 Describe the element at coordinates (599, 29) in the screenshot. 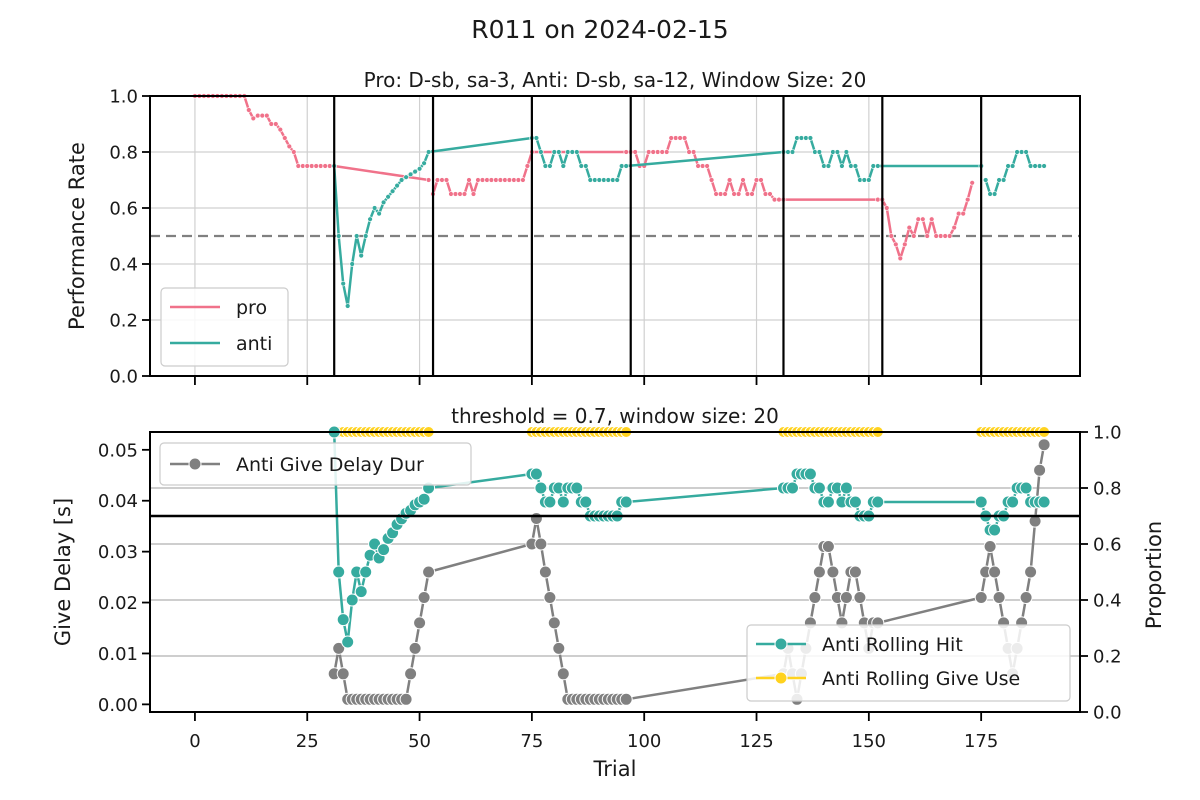

I see `figure-title: R011 on 2024-02-15` at that location.